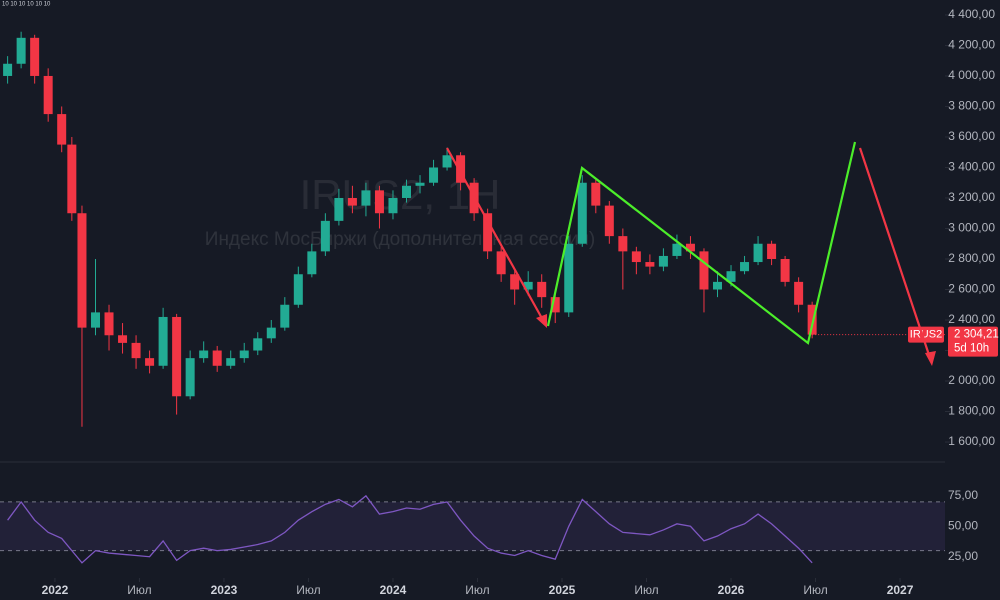 The image size is (1000, 600). What do you see at coordinates (971, 411) in the screenshot?
I see `y-tick-label: 1 800,00` at bounding box center [971, 411].